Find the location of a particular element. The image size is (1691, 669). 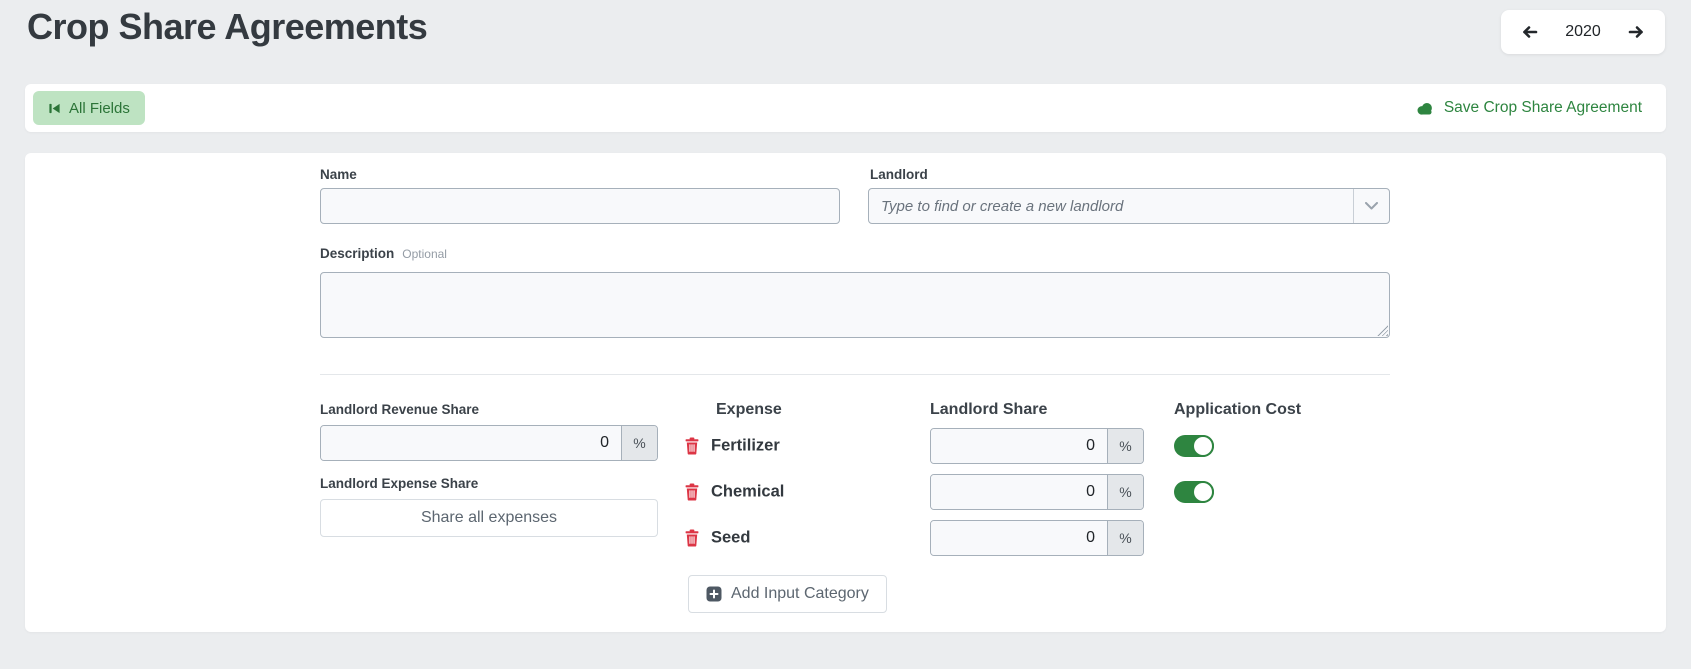

expense-name: Chemical is located at coordinates (748, 491).